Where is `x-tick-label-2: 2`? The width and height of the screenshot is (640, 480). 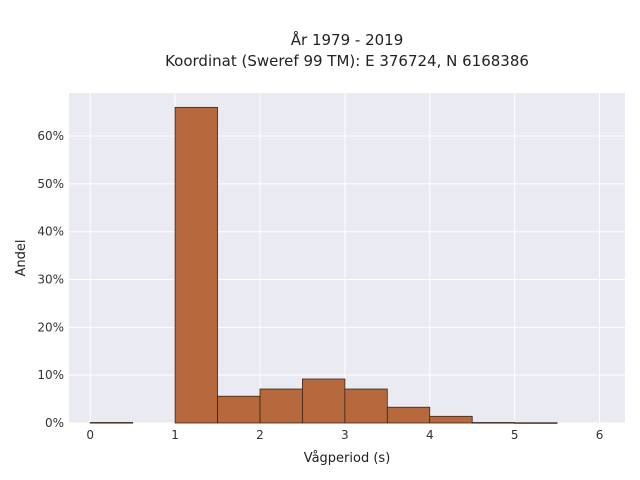 x-tick-label-2: 2 is located at coordinates (260, 435).